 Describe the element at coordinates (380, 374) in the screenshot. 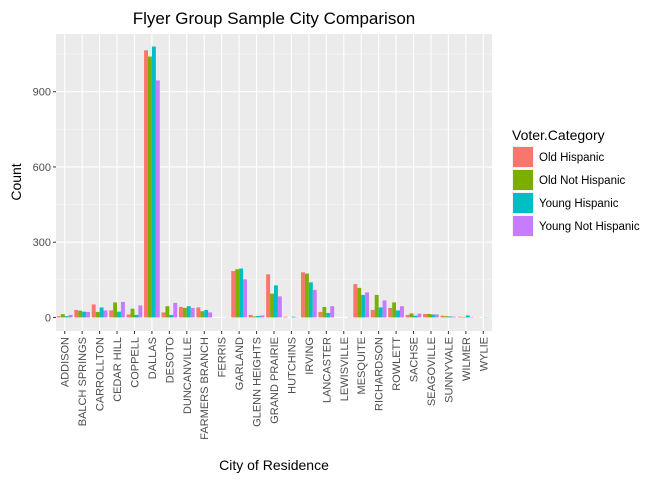

I see `x-tick-label: RICHARDSON` at that location.